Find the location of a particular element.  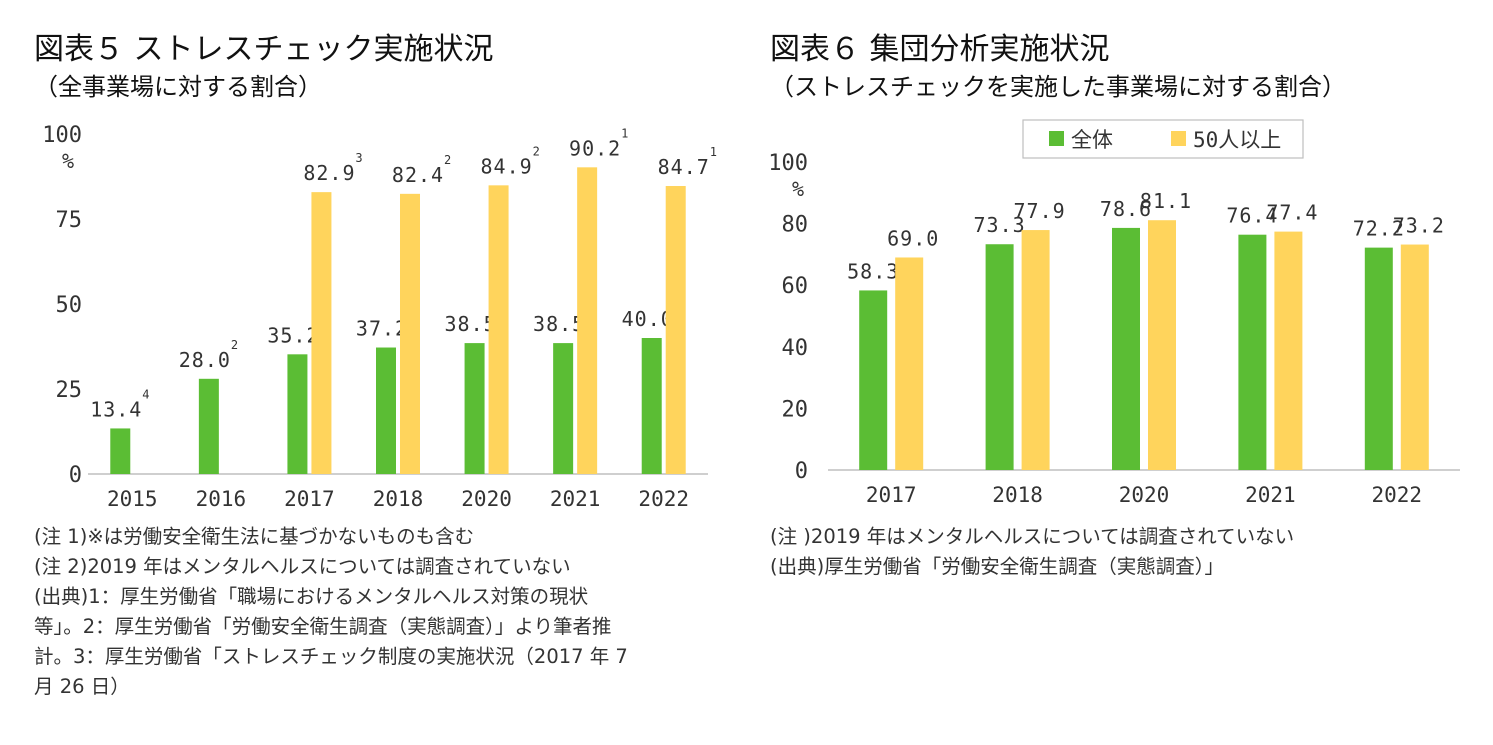

left-note-line: 計。3：厚生労働省「ストレスチェック制度の実施状況（2017 年 7 is located at coordinates (331, 656).